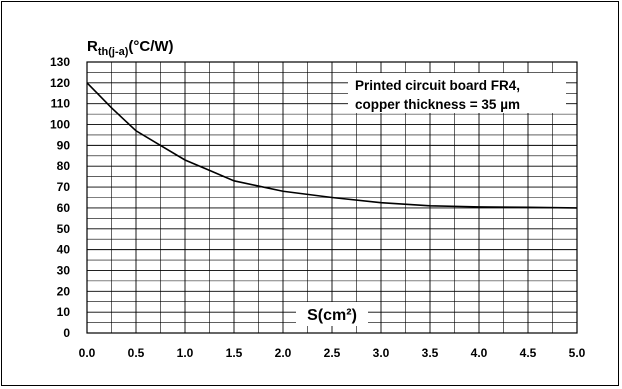  I want to click on y-tick-label: 50, so click(64, 229).